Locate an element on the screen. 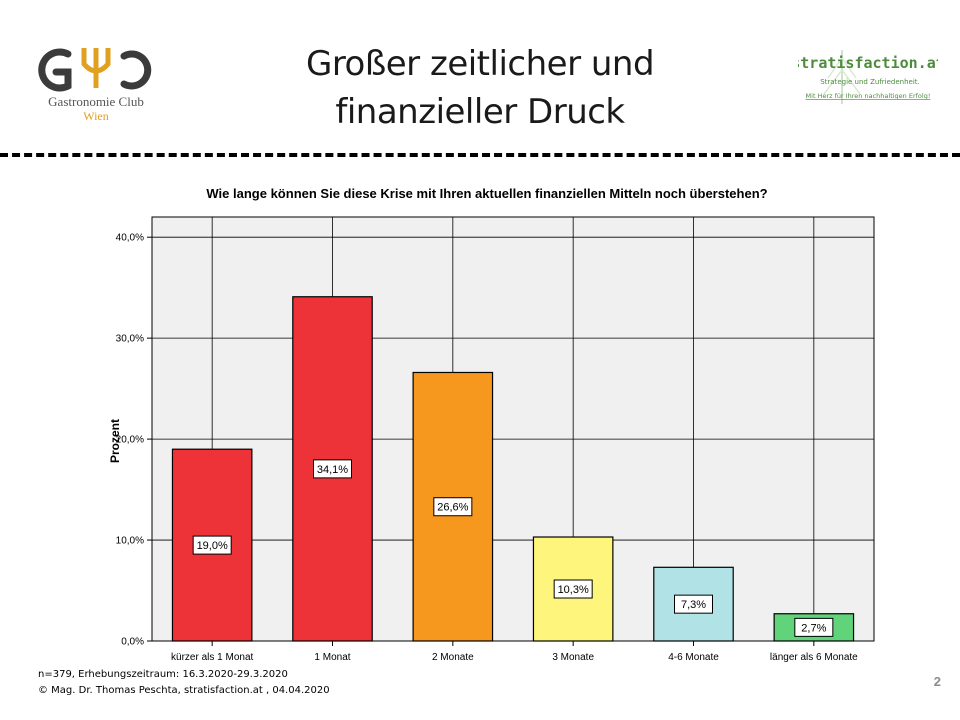 This screenshot has width=960, height=720. dashed-divider is located at coordinates (480, 155).